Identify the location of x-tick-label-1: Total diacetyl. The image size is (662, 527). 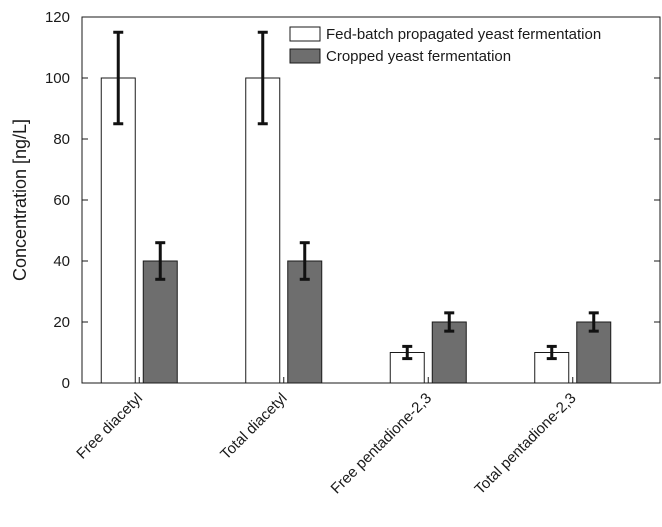
(253, 426).